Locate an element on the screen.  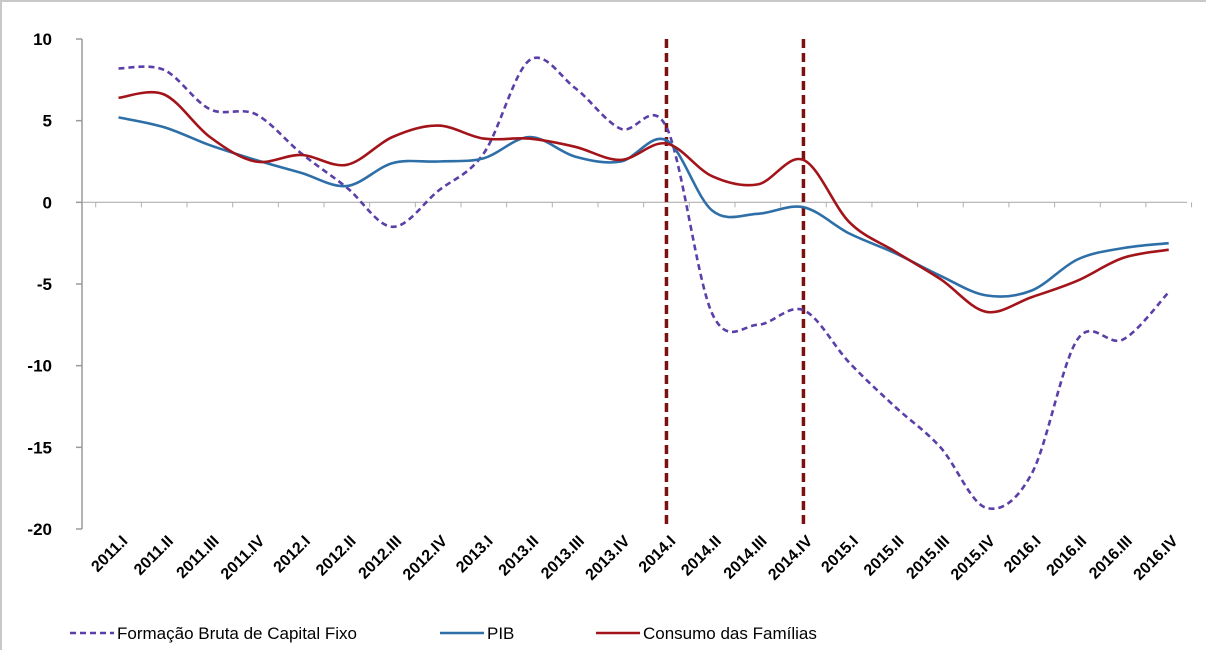
x-tick-label: 2011.I is located at coordinates (110, 554).